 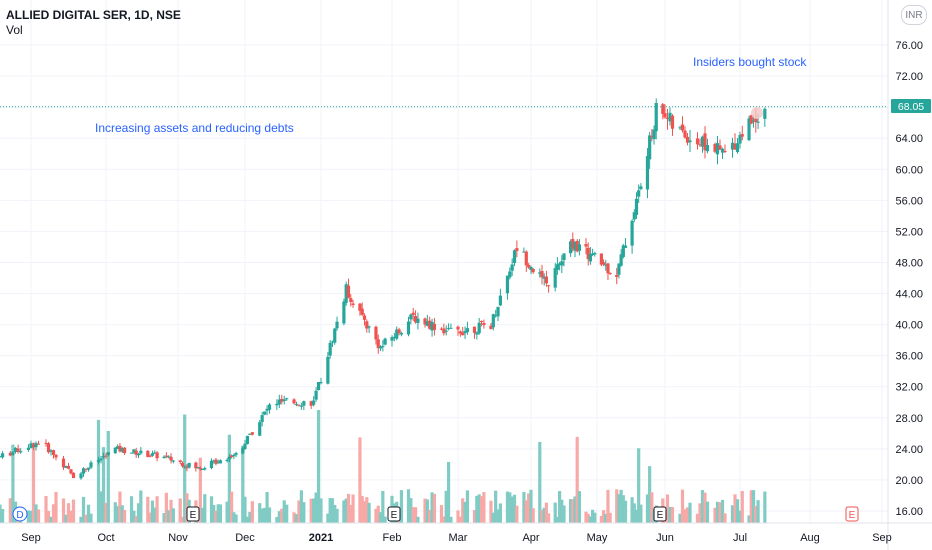 I want to click on time-tick-label: 2021, so click(x=321, y=538).